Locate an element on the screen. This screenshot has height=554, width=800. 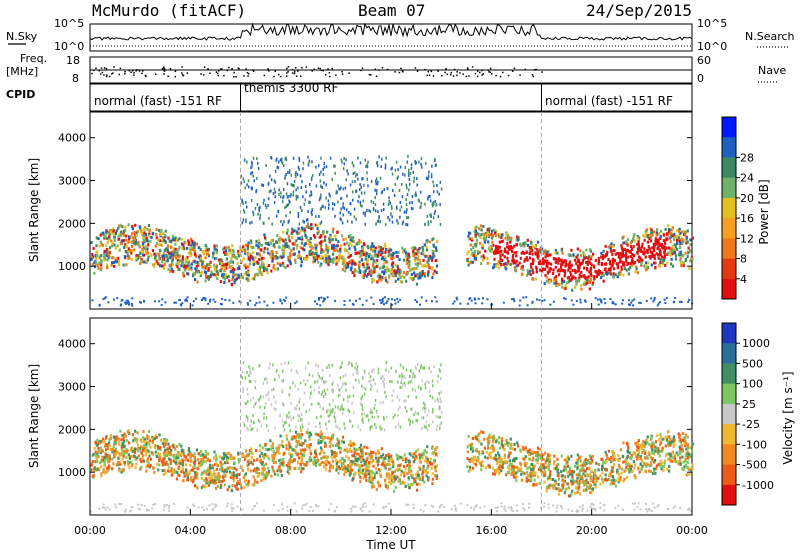
colorbar-swatch is located at coordinates (729, 147).